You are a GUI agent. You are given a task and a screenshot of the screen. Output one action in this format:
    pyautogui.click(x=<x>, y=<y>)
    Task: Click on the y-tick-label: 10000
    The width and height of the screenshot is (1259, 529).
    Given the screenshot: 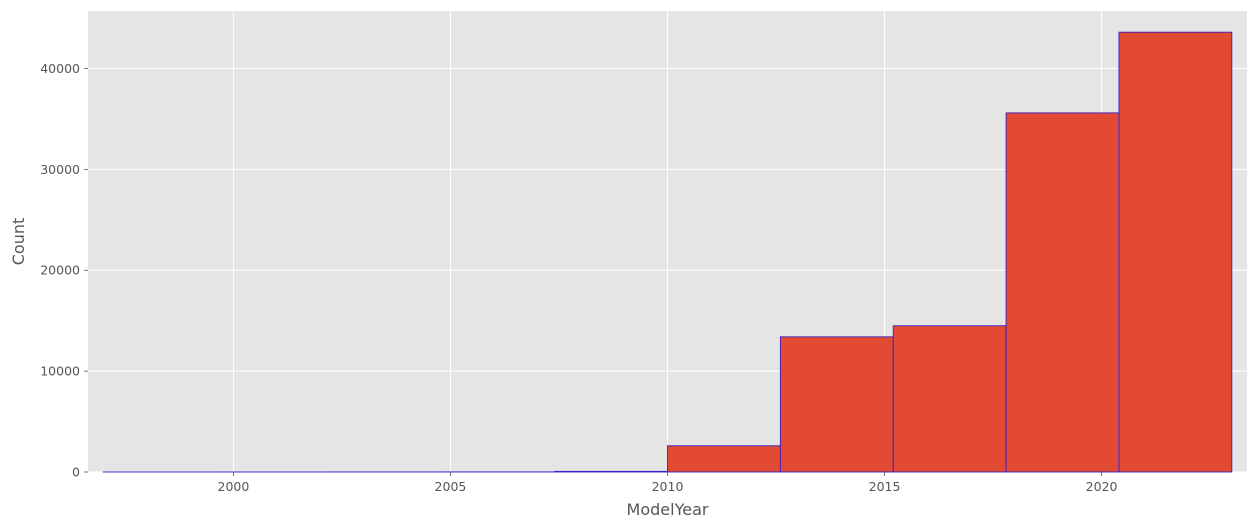 What is the action you would take?
    pyautogui.click(x=60, y=371)
    